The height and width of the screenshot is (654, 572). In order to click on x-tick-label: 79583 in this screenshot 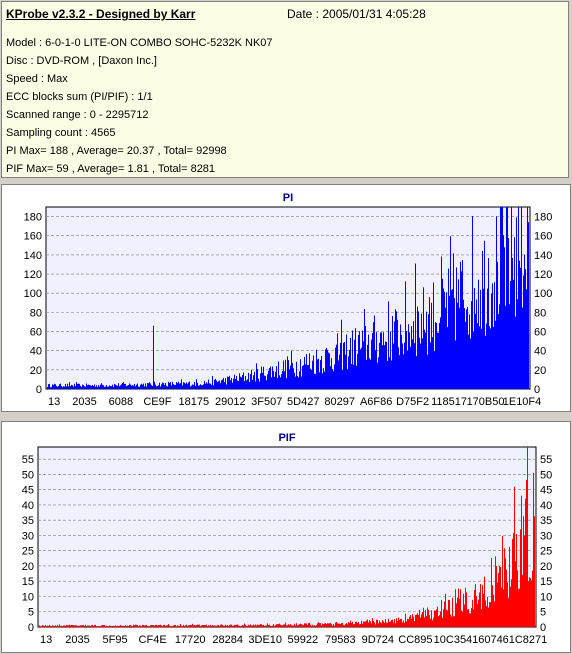, I will do `click(340, 640)`.